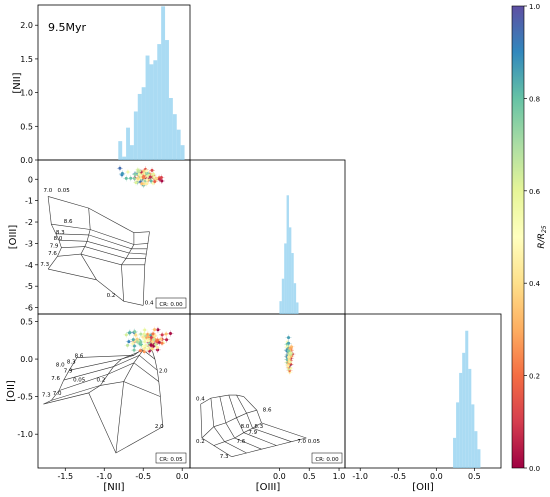  What do you see at coordinates (68, 222) in the screenshot?
I see `oiii-vs-nii-grid-label-2: 8.6` at bounding box center [68, 222].